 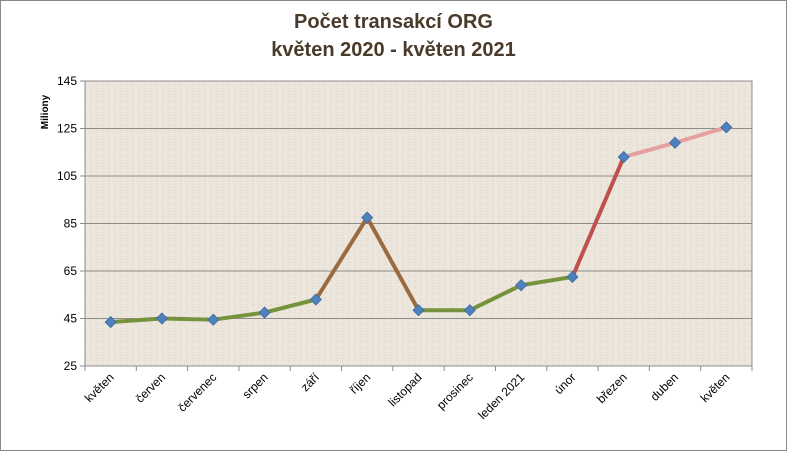 I want to click on y-tick-label: 85, so click(x=71, y=224).